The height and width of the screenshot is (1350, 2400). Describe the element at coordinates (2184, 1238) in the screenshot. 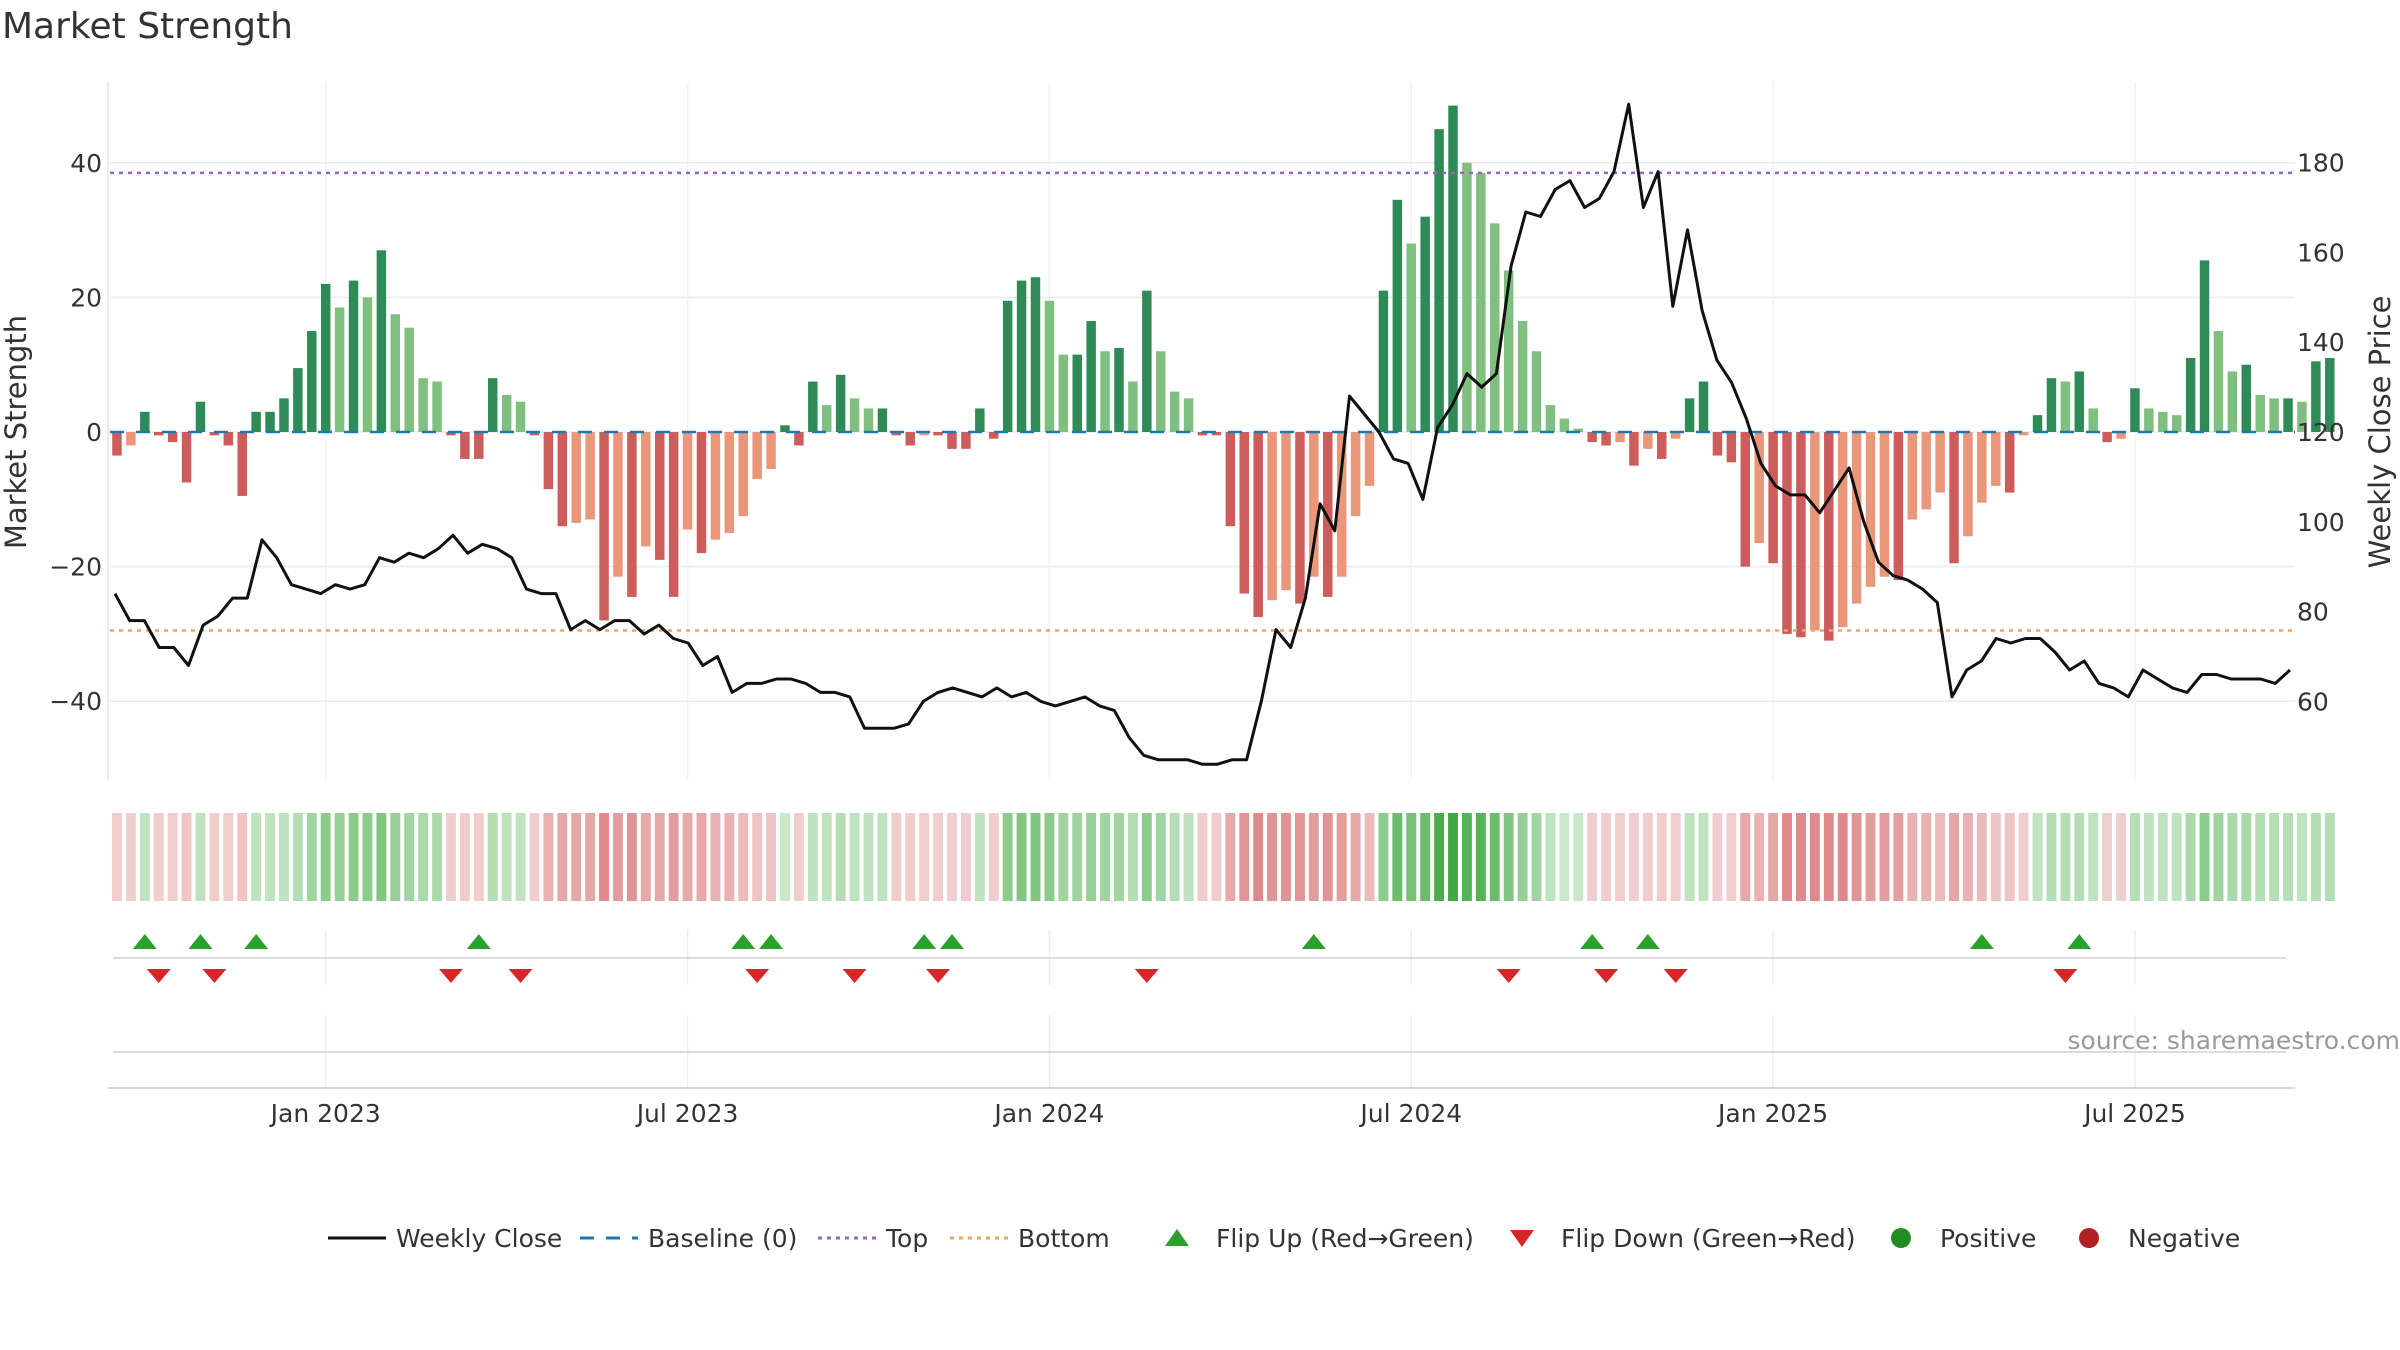

I see `legend-label: Negative` at that location.